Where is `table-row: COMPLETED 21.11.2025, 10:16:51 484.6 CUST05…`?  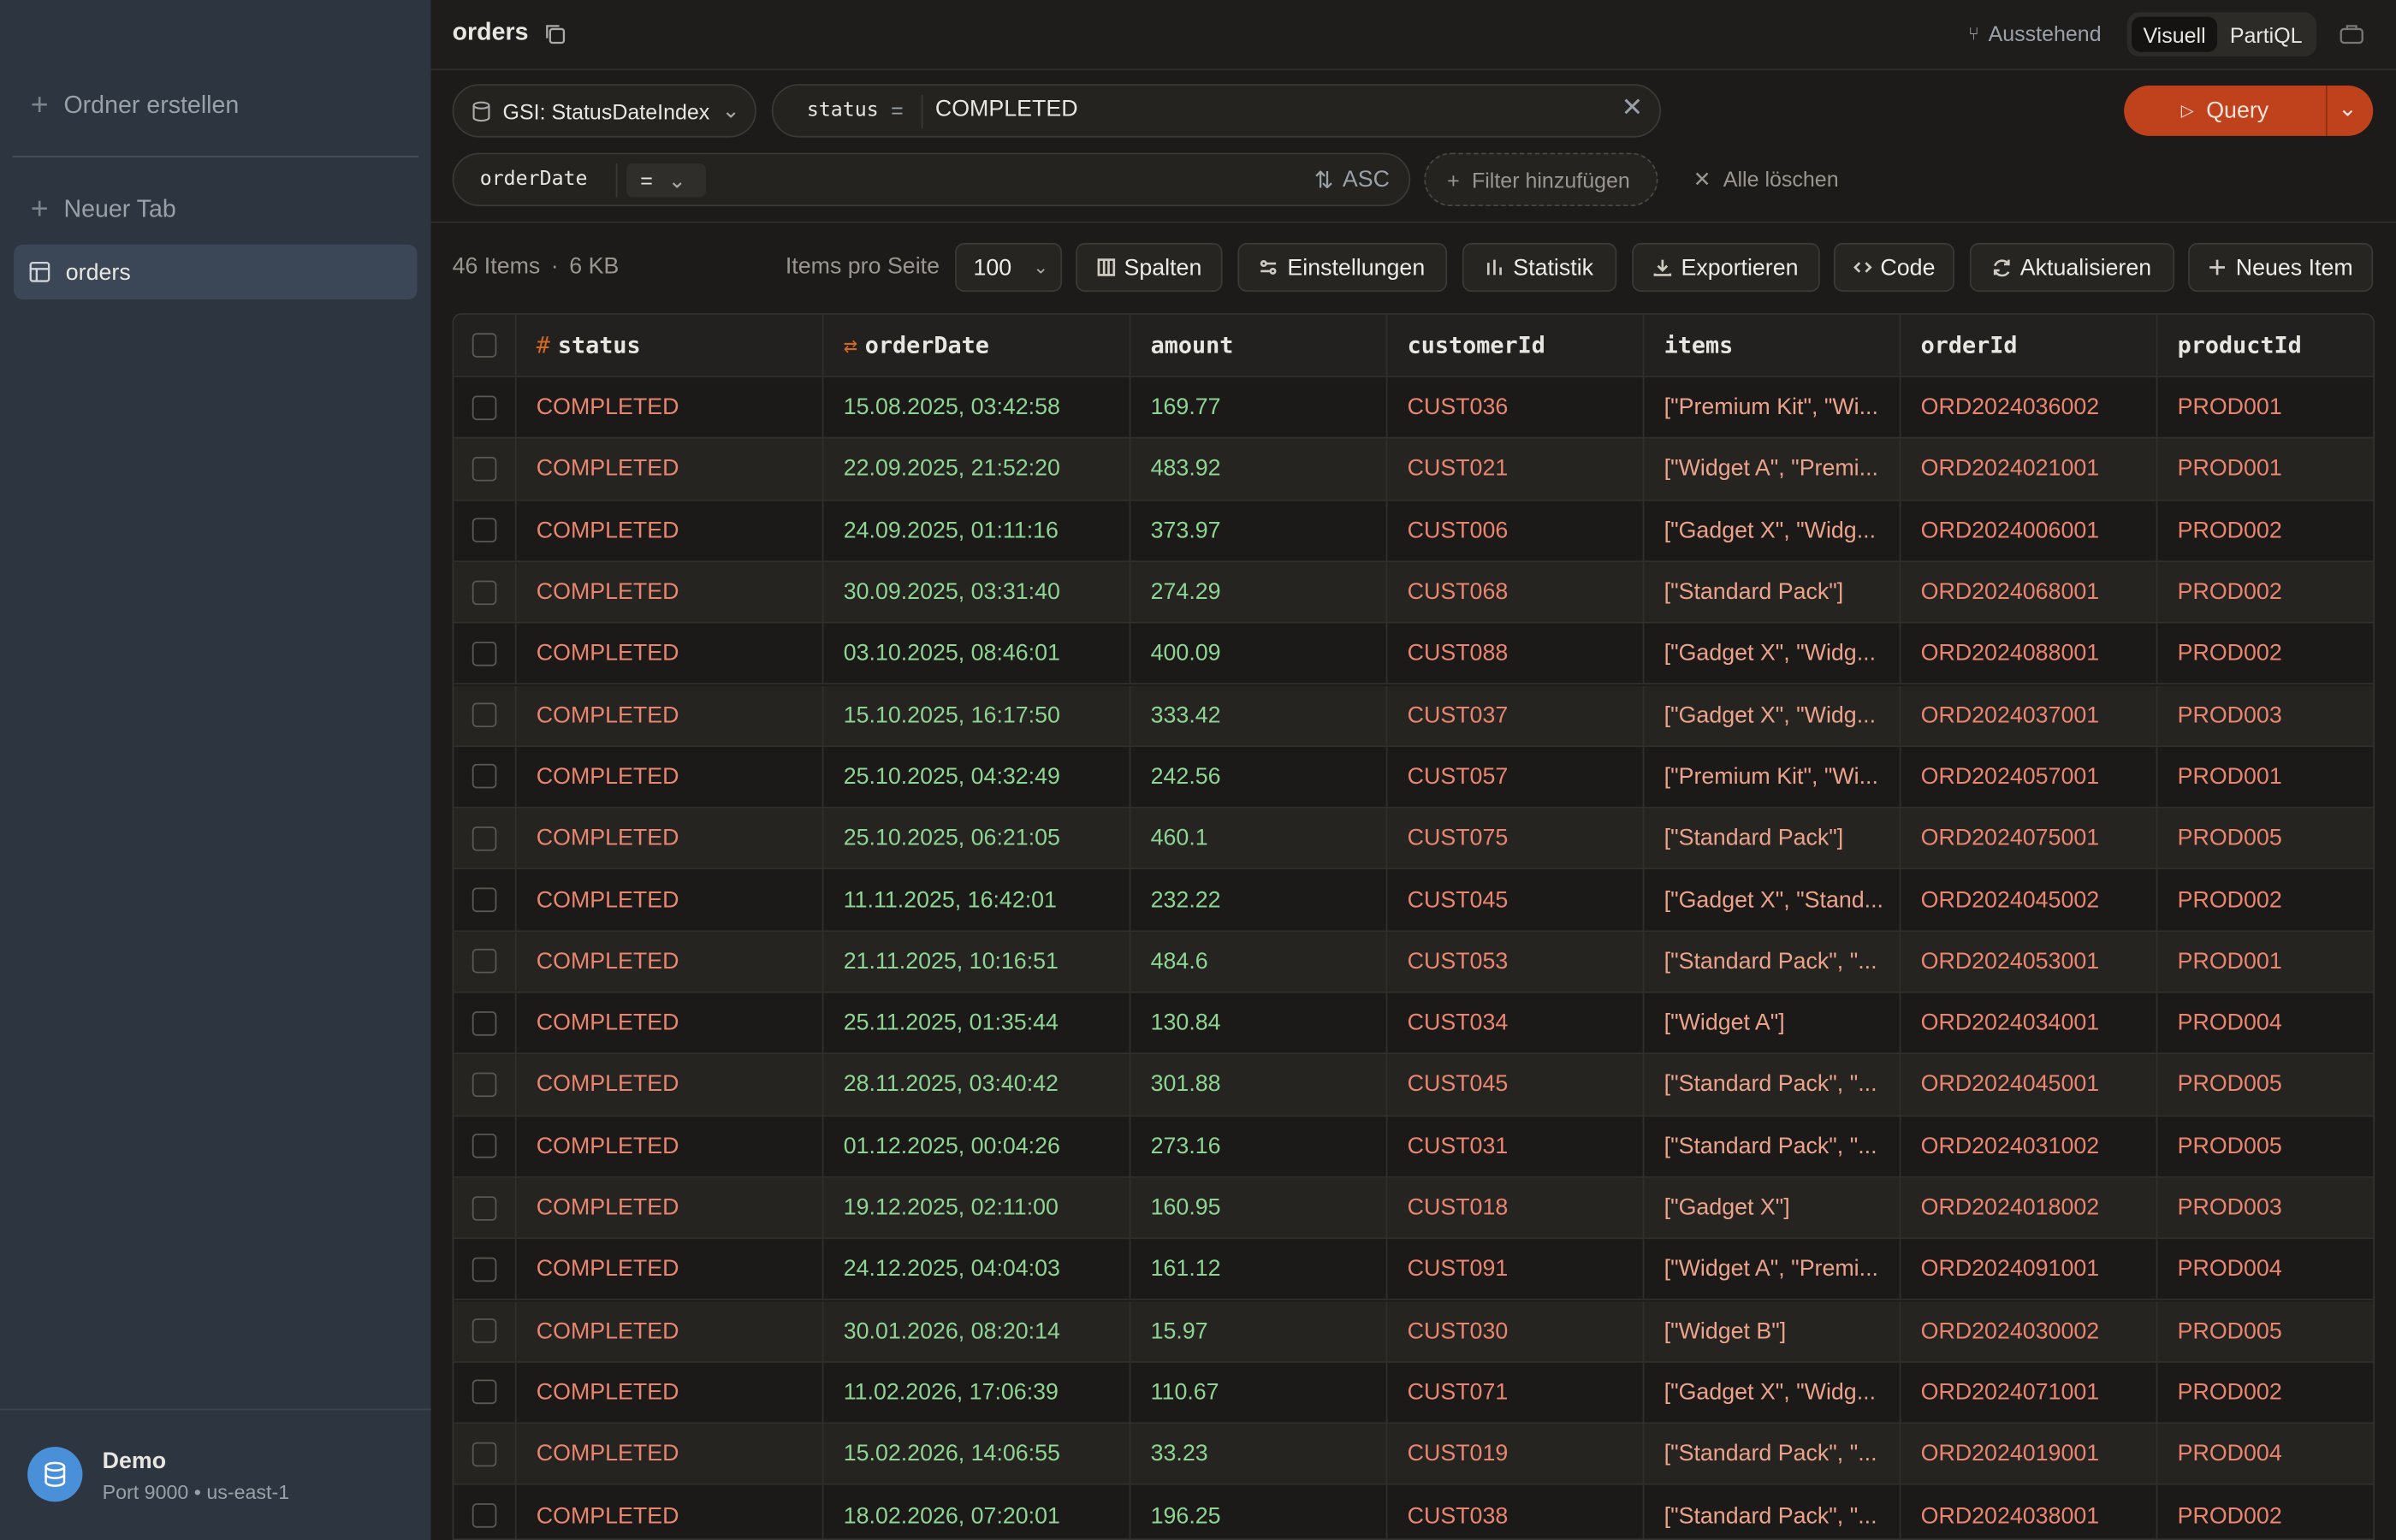 table-row: COMPLETED 21.11.2025, 10:16:51 484.6 CUST05… is located at coordinates (1414, 962).